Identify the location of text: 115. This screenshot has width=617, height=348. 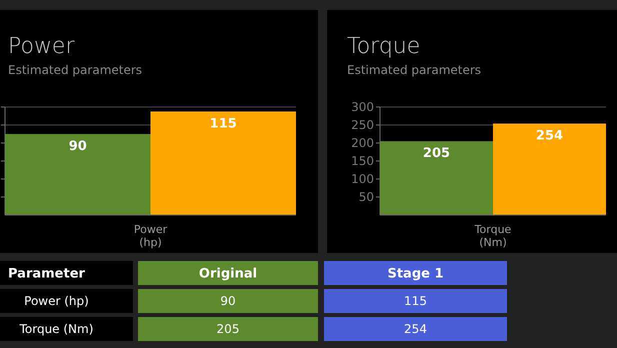
(415, 301).